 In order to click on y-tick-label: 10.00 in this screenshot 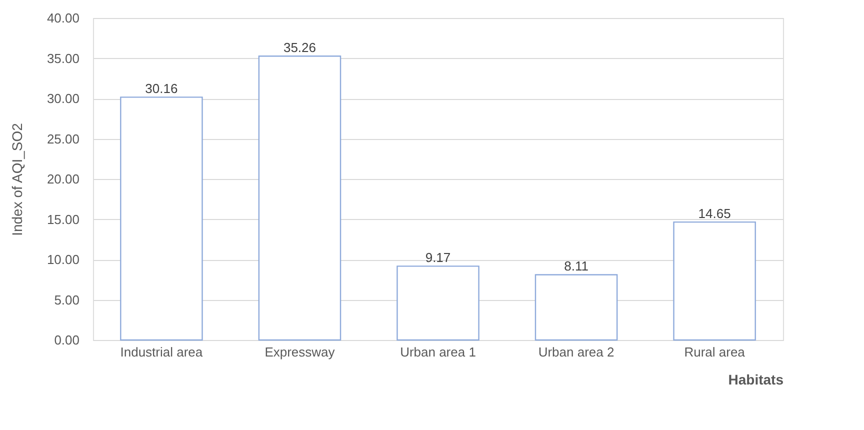, I will do `click(63, 259)`.